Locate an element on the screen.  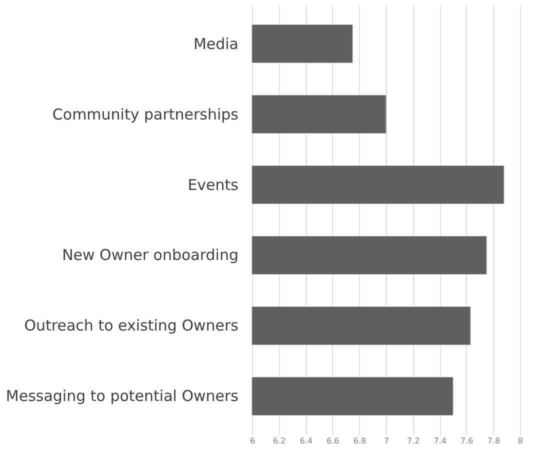
y-tick-label: Events is located at coordinates (213, 185).